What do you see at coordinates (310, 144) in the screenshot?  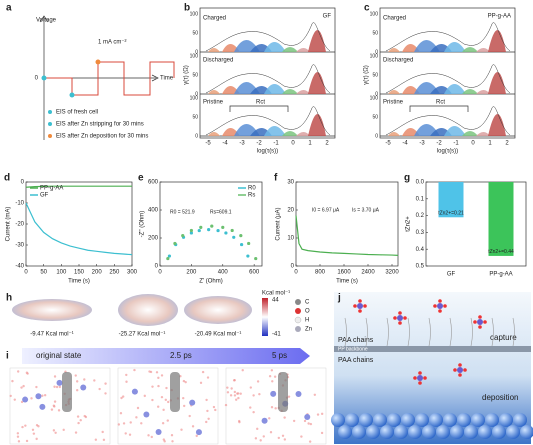 I see `x-tick-label: 1` at bounding box center [310, 144].